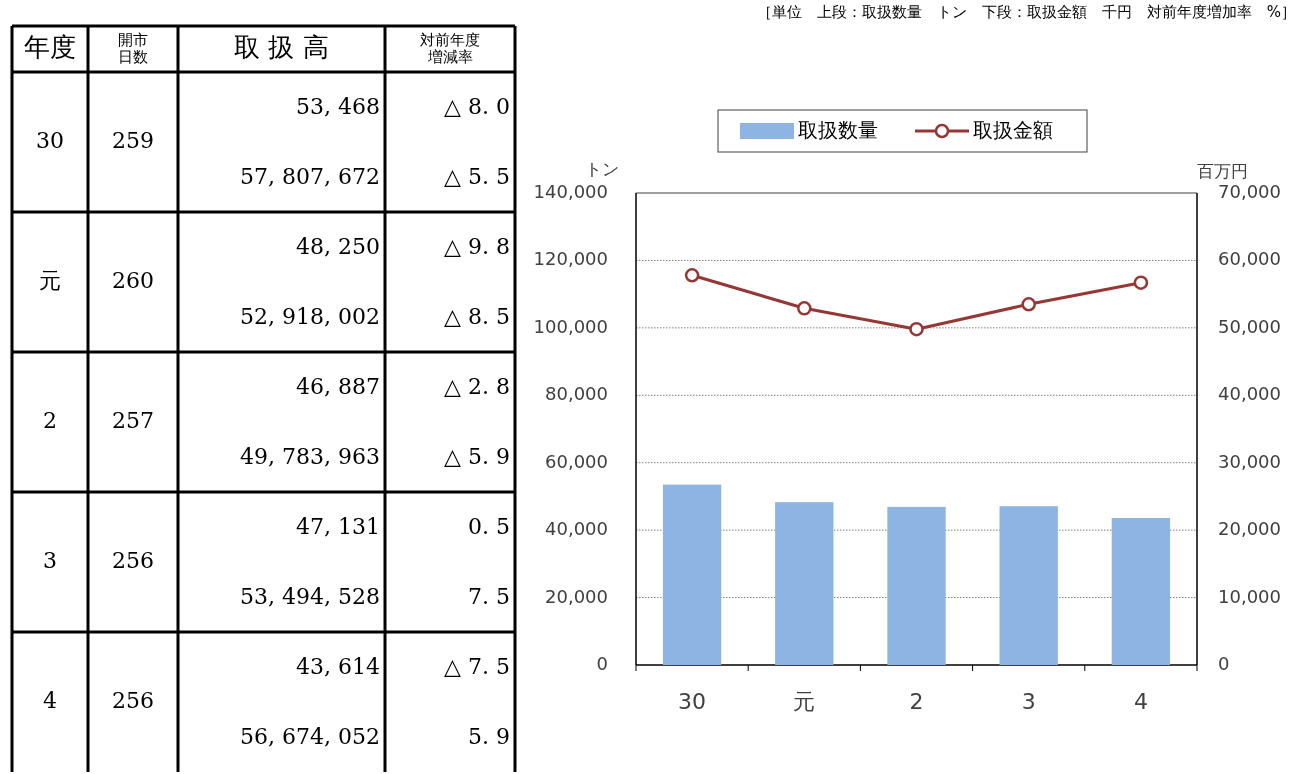 The image size is (1301, 774). I want to click on x-tick-label: 3, so click(1028, 701).